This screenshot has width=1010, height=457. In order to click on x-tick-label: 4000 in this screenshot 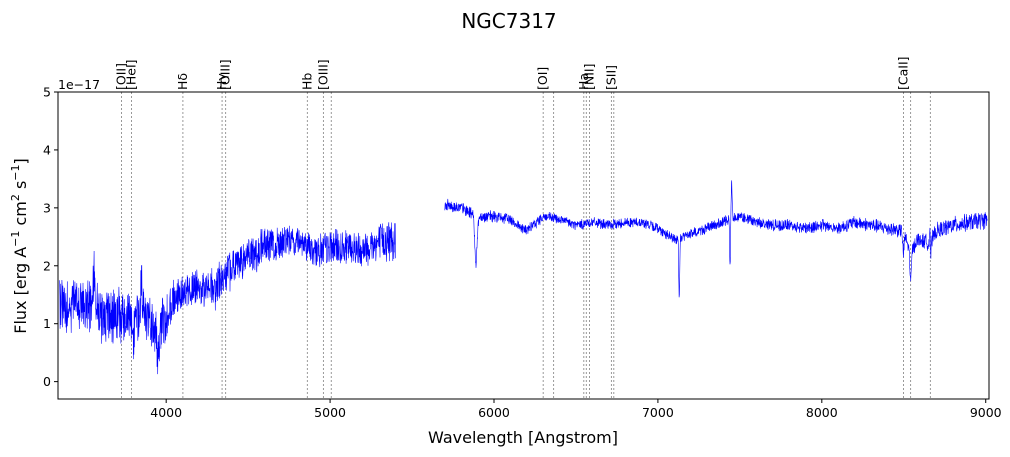, I will do `click(166, 412)`.